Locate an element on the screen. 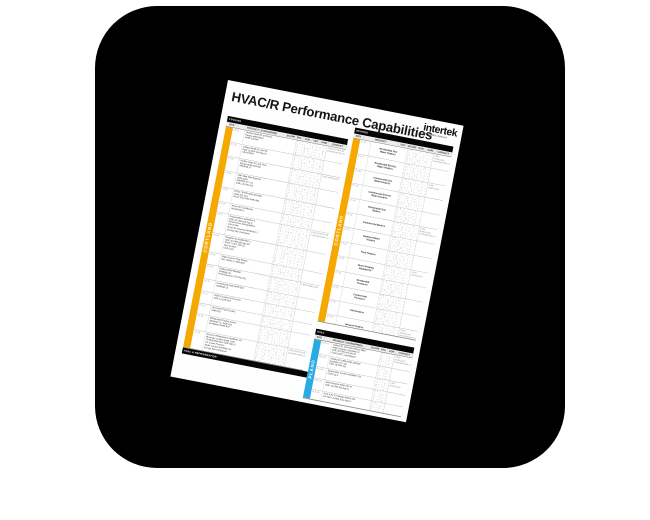 The image size is (650, 520). cell-contact is located at coordinates (392, 410).